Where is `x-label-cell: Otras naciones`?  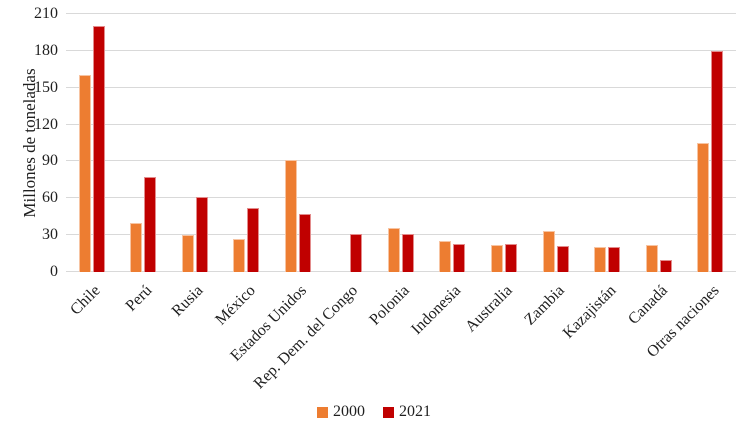 x-label-cell: Otras naciones is located at coordinates (689, 331).